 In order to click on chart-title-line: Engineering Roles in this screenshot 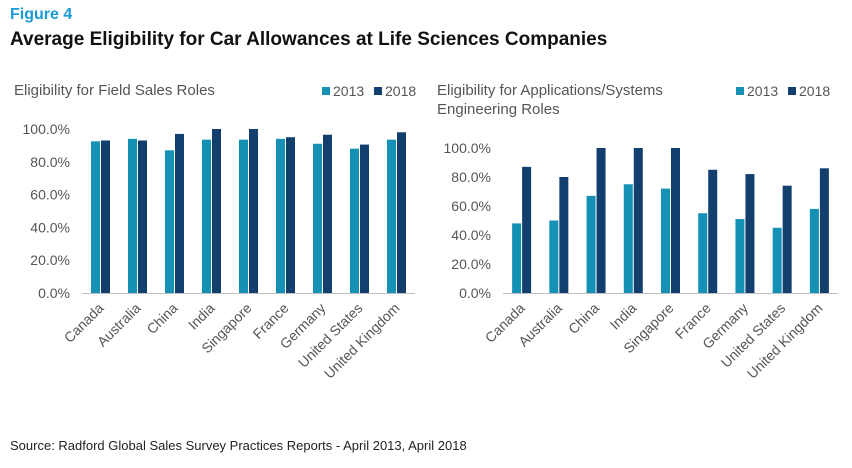, I will do `click(498, 109)`.